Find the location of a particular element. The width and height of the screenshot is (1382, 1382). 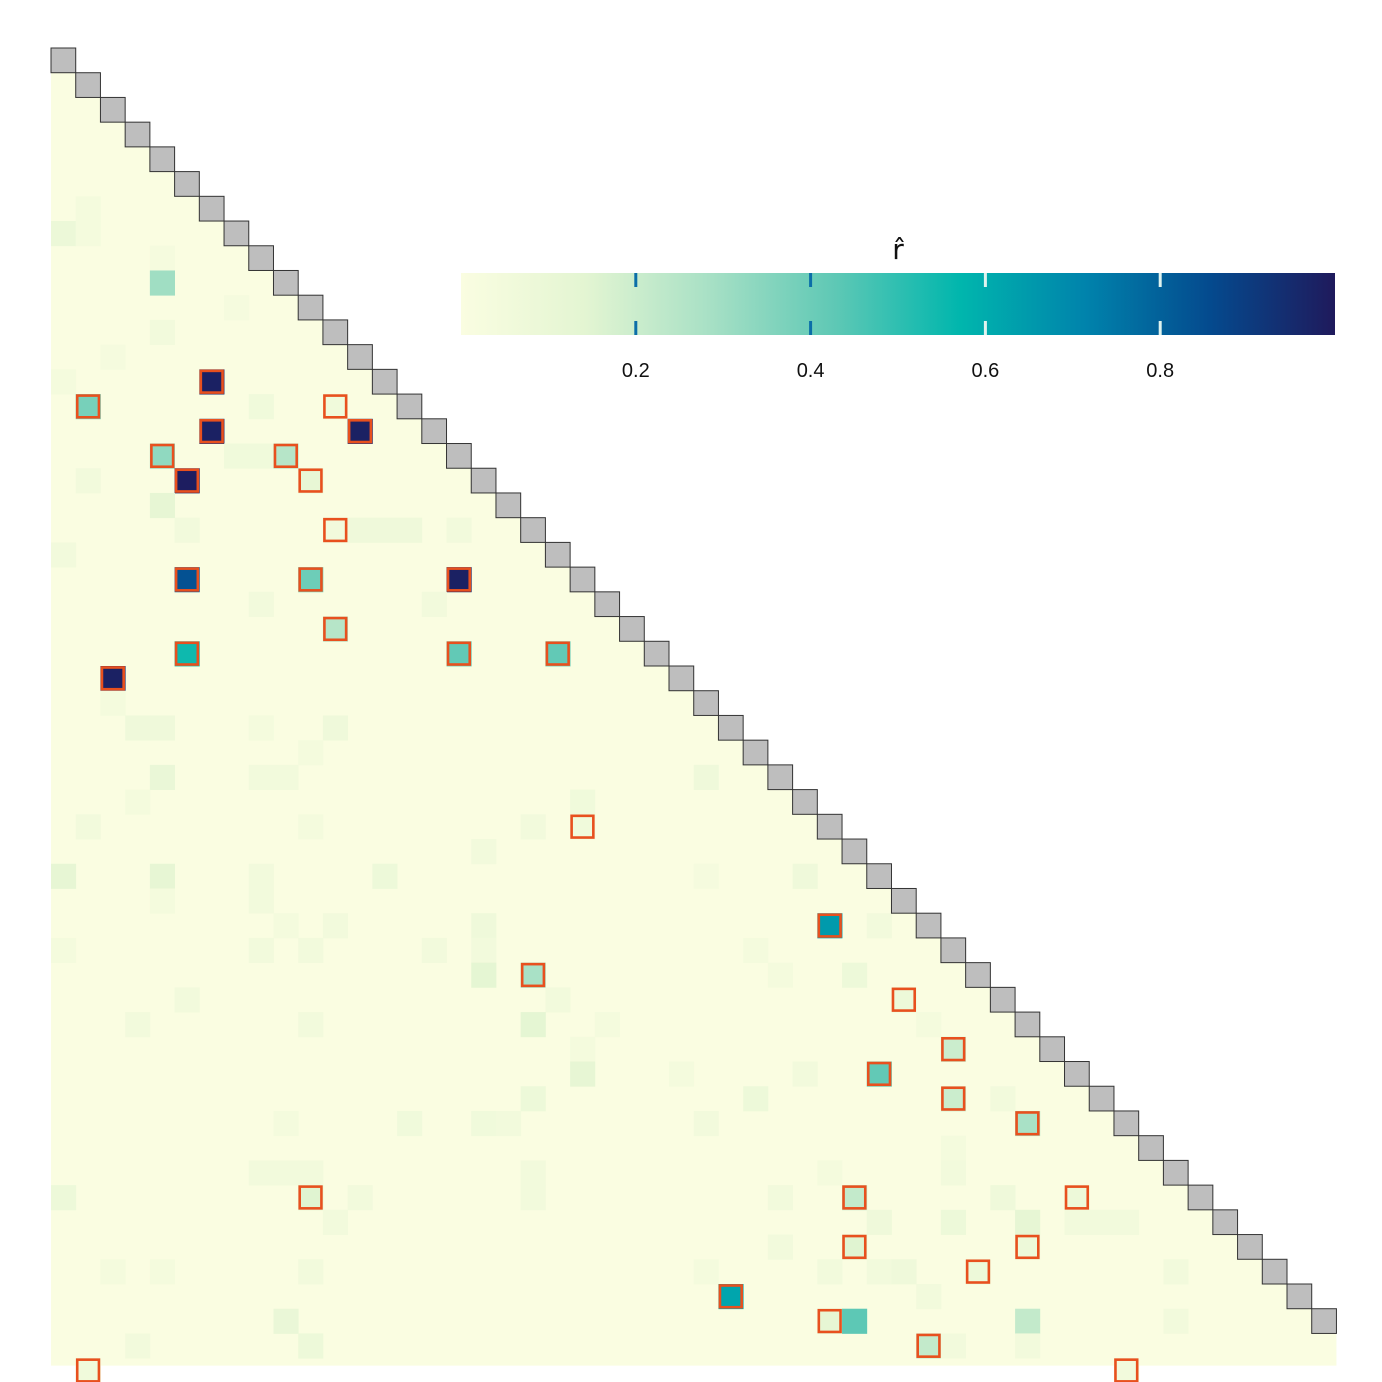

legend-ticks: 0.2 0.4 0.6 0.8 is located at coordinates (898, 327).